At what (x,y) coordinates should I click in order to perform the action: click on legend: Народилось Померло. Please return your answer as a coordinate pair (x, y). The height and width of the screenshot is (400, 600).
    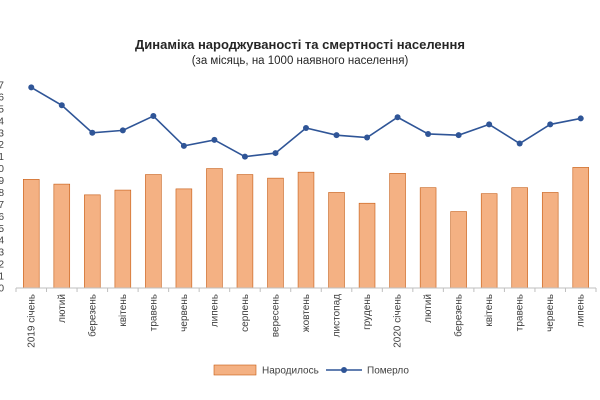
    Looking at the image, I should click on (311, 370).